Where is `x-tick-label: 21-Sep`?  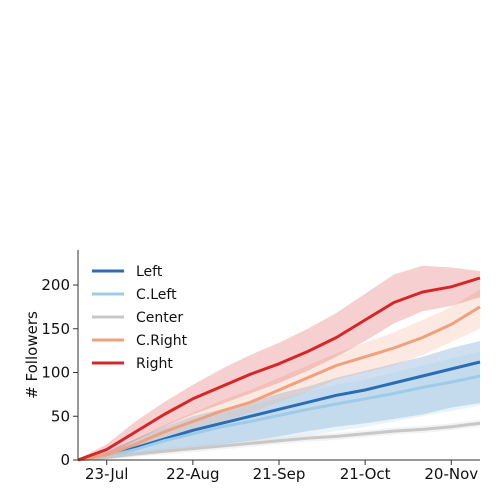
x-tick-label: 21-Sep is located at coordinates (279, 474).